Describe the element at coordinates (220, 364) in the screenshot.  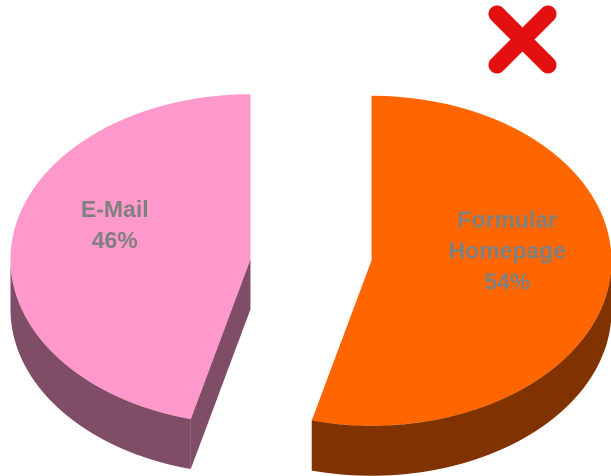
I see `slice-cut-face` at that location.